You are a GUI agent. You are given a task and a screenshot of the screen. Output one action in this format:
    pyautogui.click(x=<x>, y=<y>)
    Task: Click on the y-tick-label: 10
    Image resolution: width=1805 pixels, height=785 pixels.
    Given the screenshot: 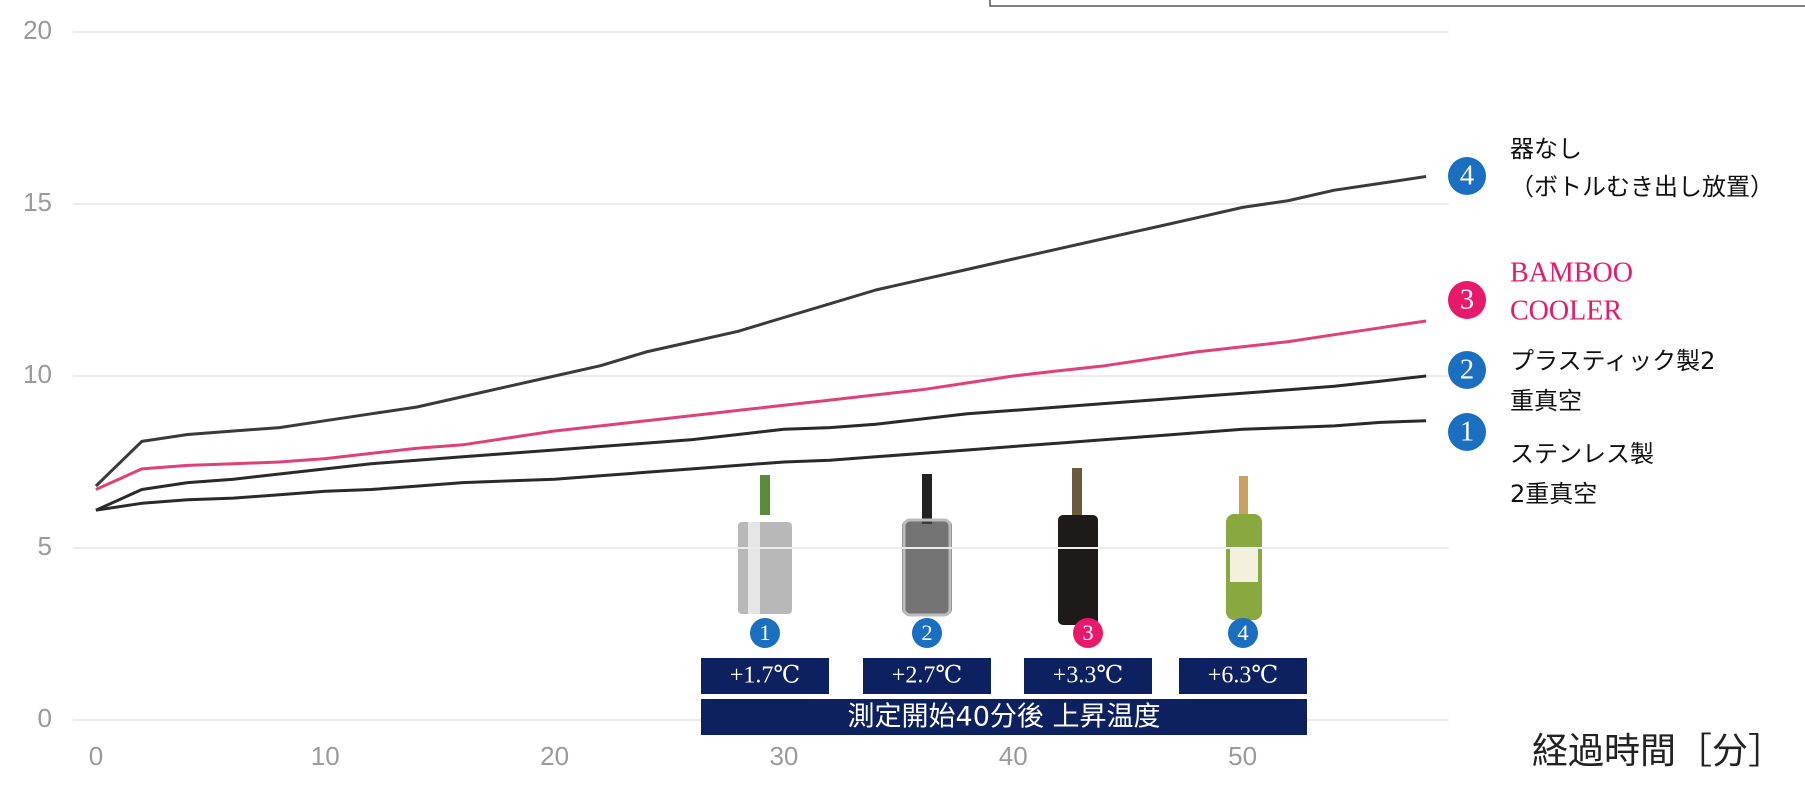 What is the action you would take?
    pyautogui.click(x=37, y=374)
    